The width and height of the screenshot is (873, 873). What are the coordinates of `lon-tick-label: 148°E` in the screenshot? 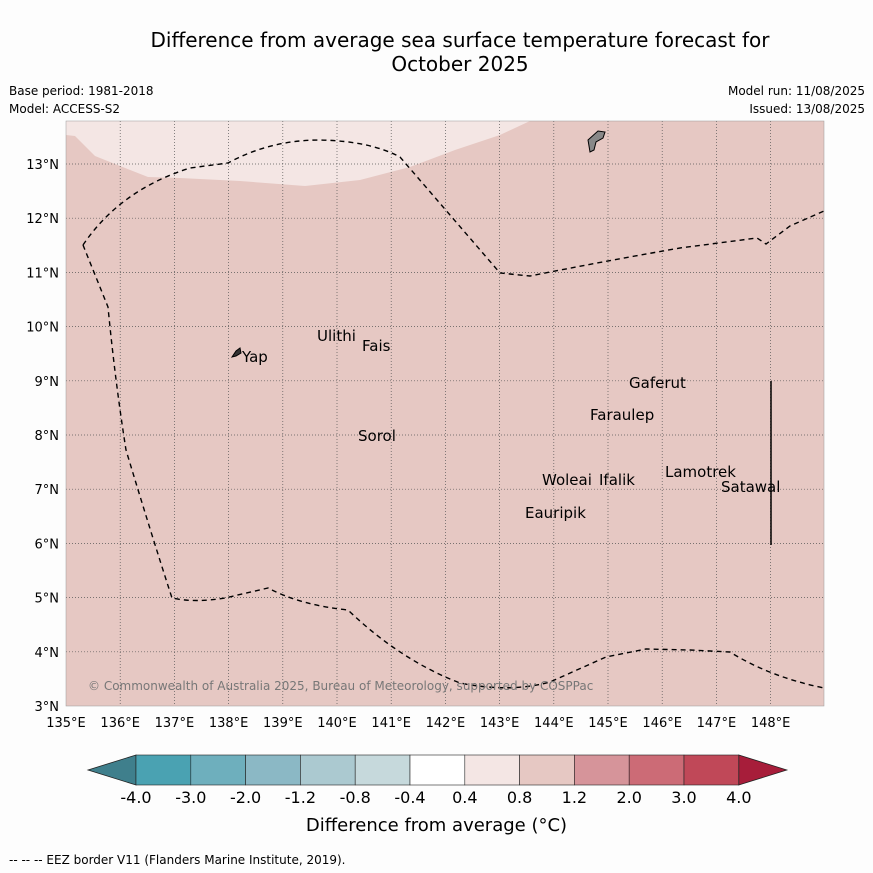 It's located at (771, 723).